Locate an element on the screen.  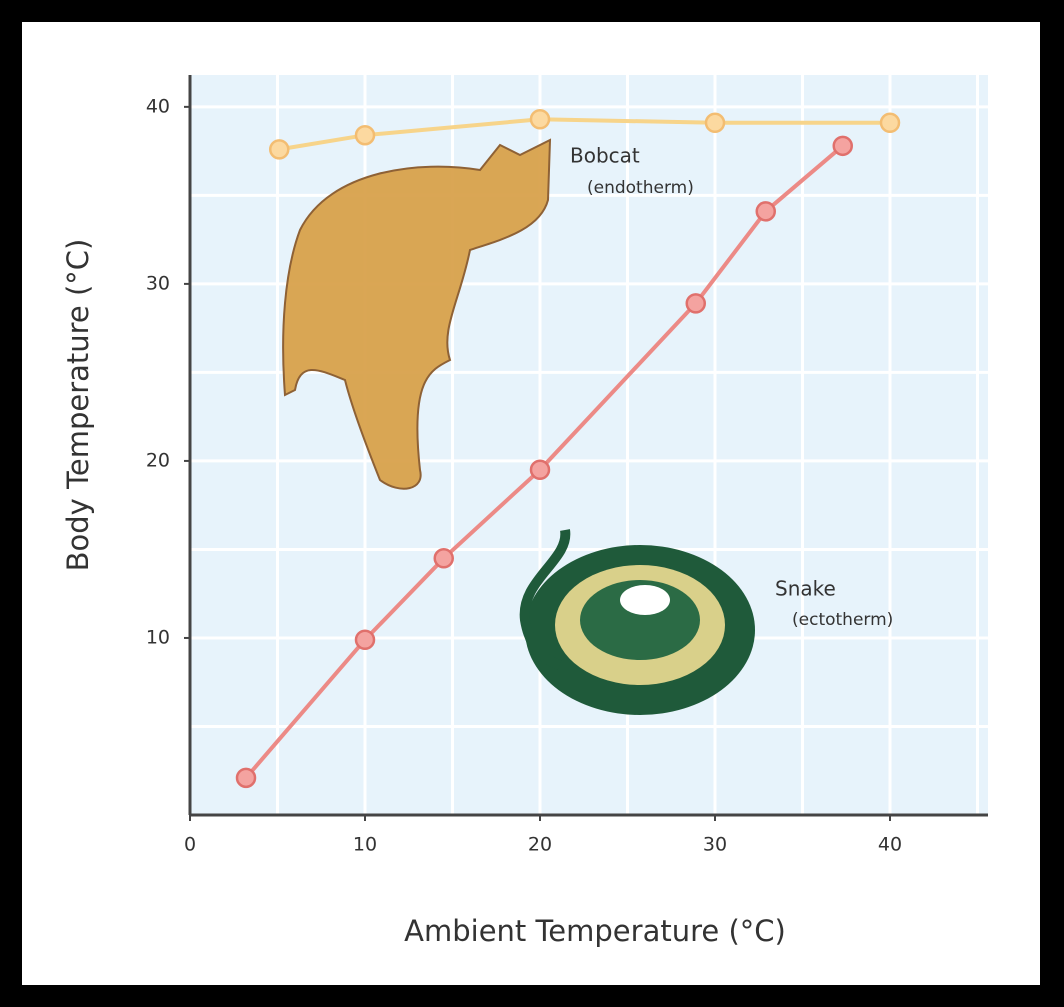
y-tick-label: 40 is located at coordinates (158, 106).